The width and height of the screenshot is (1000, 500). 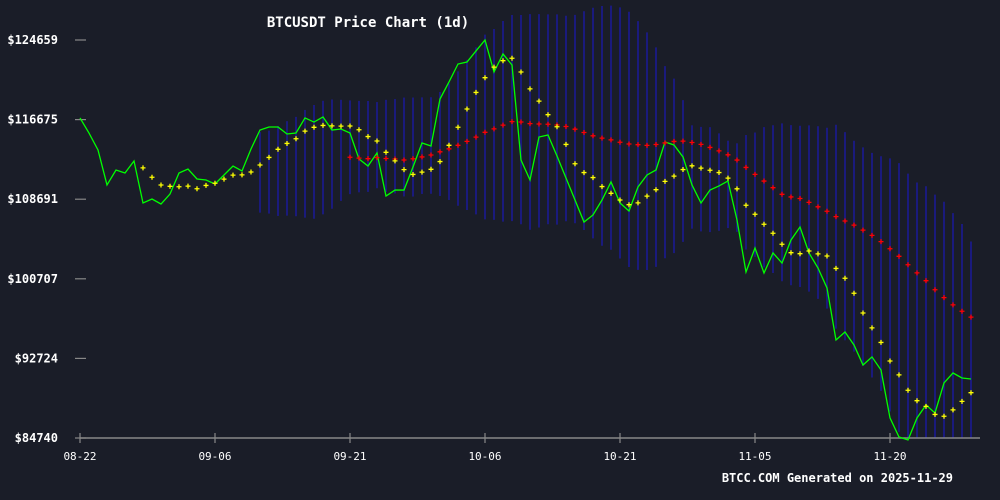 I want to click on x-tick-label: 08-22, so click(x=79, y=456).